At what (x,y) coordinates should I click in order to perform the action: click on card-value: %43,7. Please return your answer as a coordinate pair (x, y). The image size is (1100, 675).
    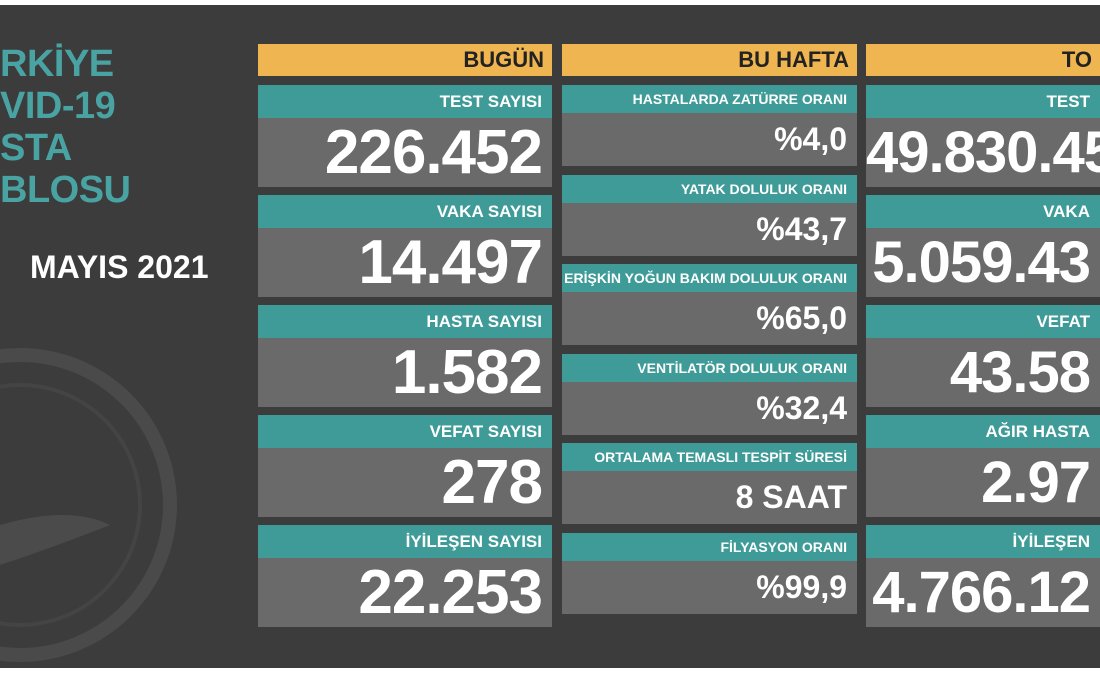
    Looking at the image, I should click on (709, 229).